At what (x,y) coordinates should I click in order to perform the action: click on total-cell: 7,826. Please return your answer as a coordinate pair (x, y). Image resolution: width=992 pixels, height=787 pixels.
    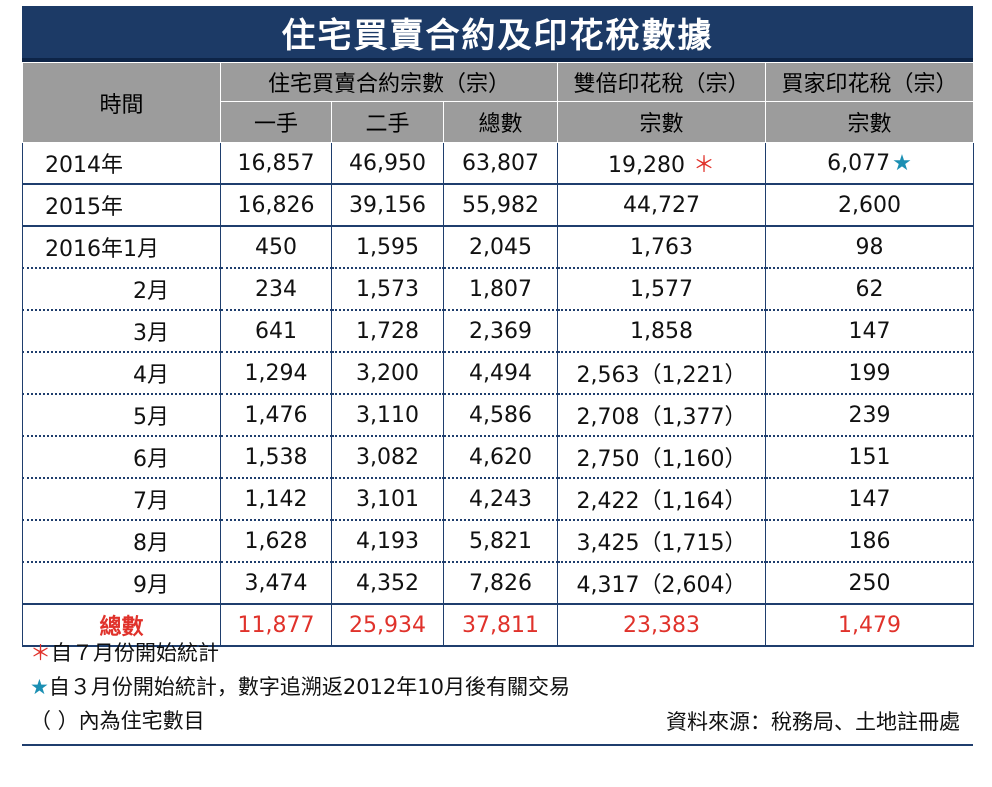
    Looking at the image, I should click on (500, 583).